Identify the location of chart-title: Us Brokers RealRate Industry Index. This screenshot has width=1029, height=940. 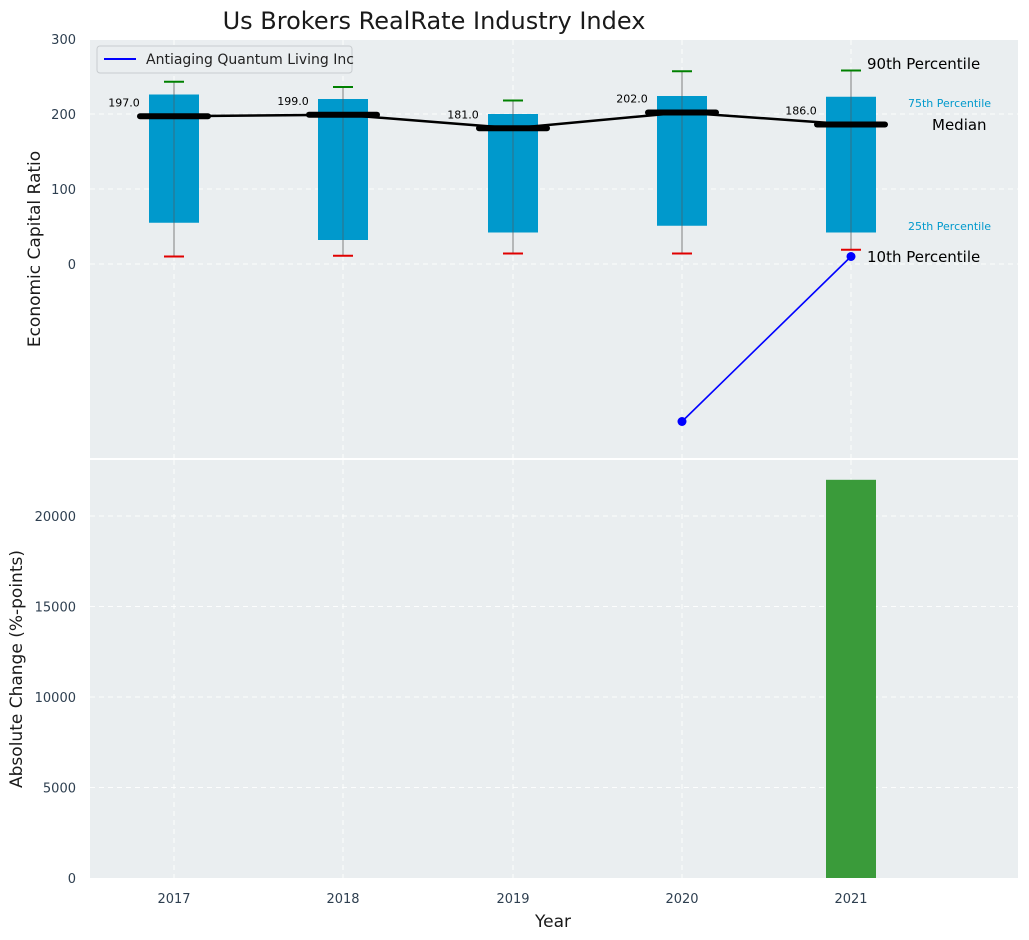
(434, 21).